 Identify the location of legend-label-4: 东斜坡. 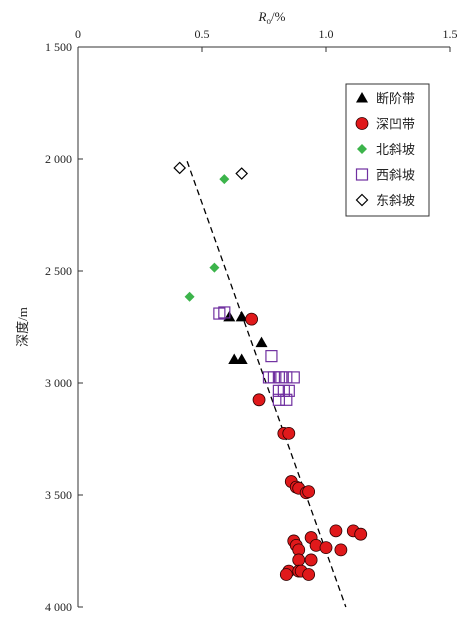
(395, 200).